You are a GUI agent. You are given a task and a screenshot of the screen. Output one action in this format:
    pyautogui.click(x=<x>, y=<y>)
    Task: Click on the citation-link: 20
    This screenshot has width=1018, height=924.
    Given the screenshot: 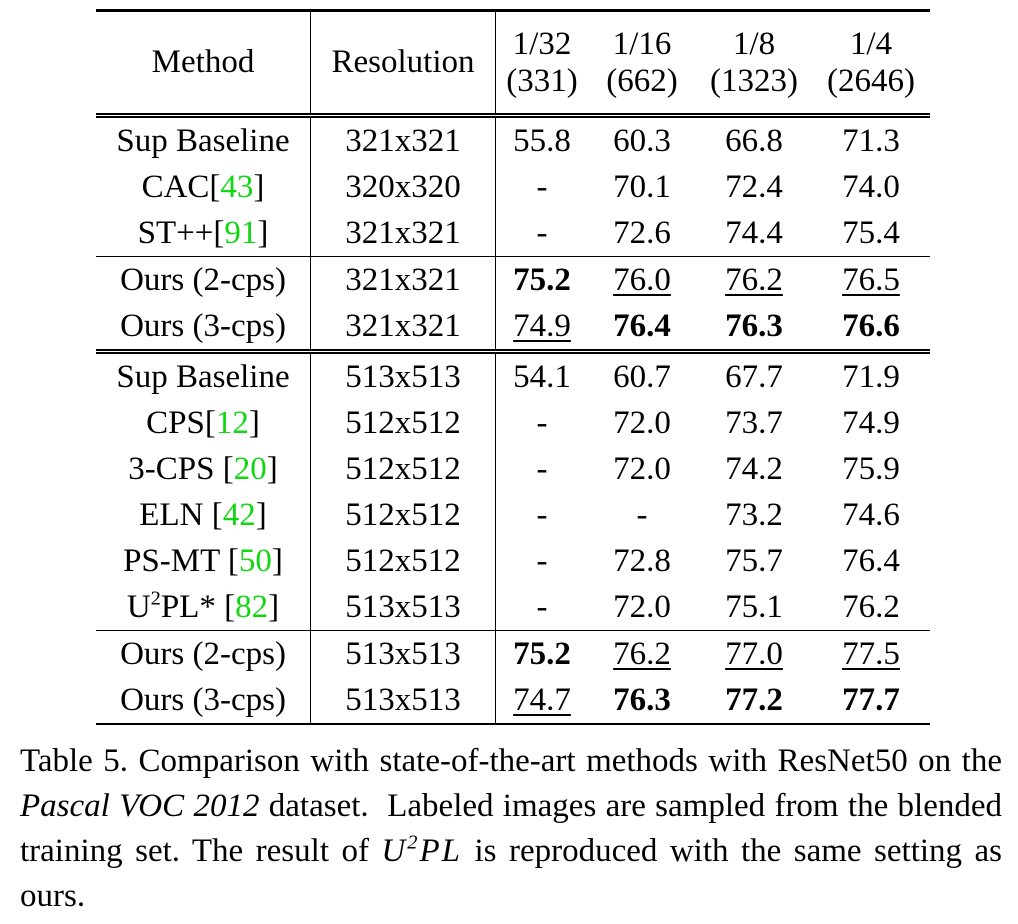 What is the action you would take?
    pyautogui.click(x=250, y=468)
    